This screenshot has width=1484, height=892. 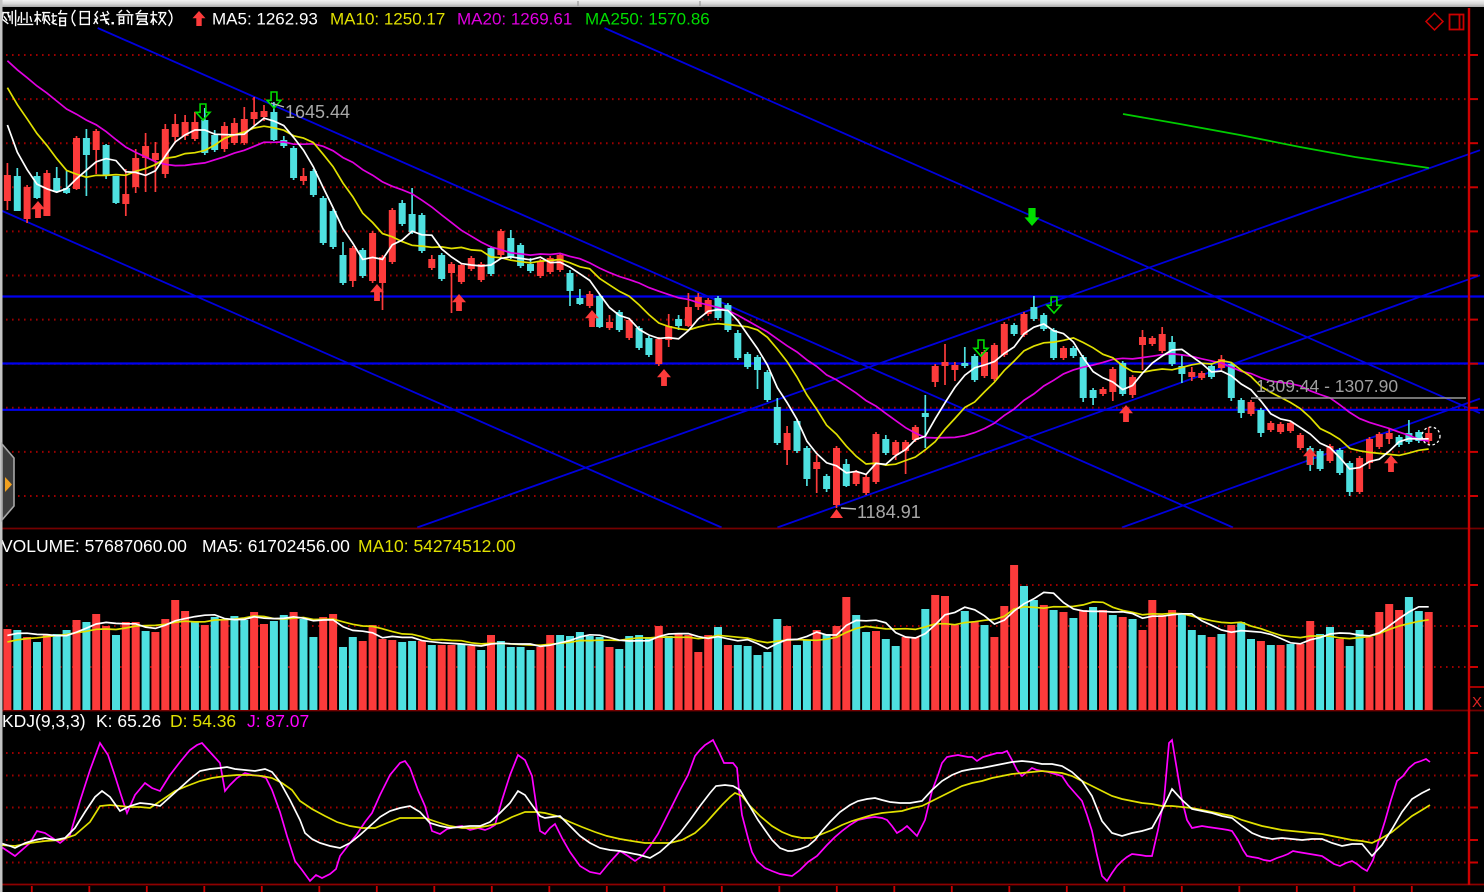 What do you see at coordinates (387, 19) in the screenshot?
I see `svg-text: MA10: 1250.17` at bounding box center [387, 19].